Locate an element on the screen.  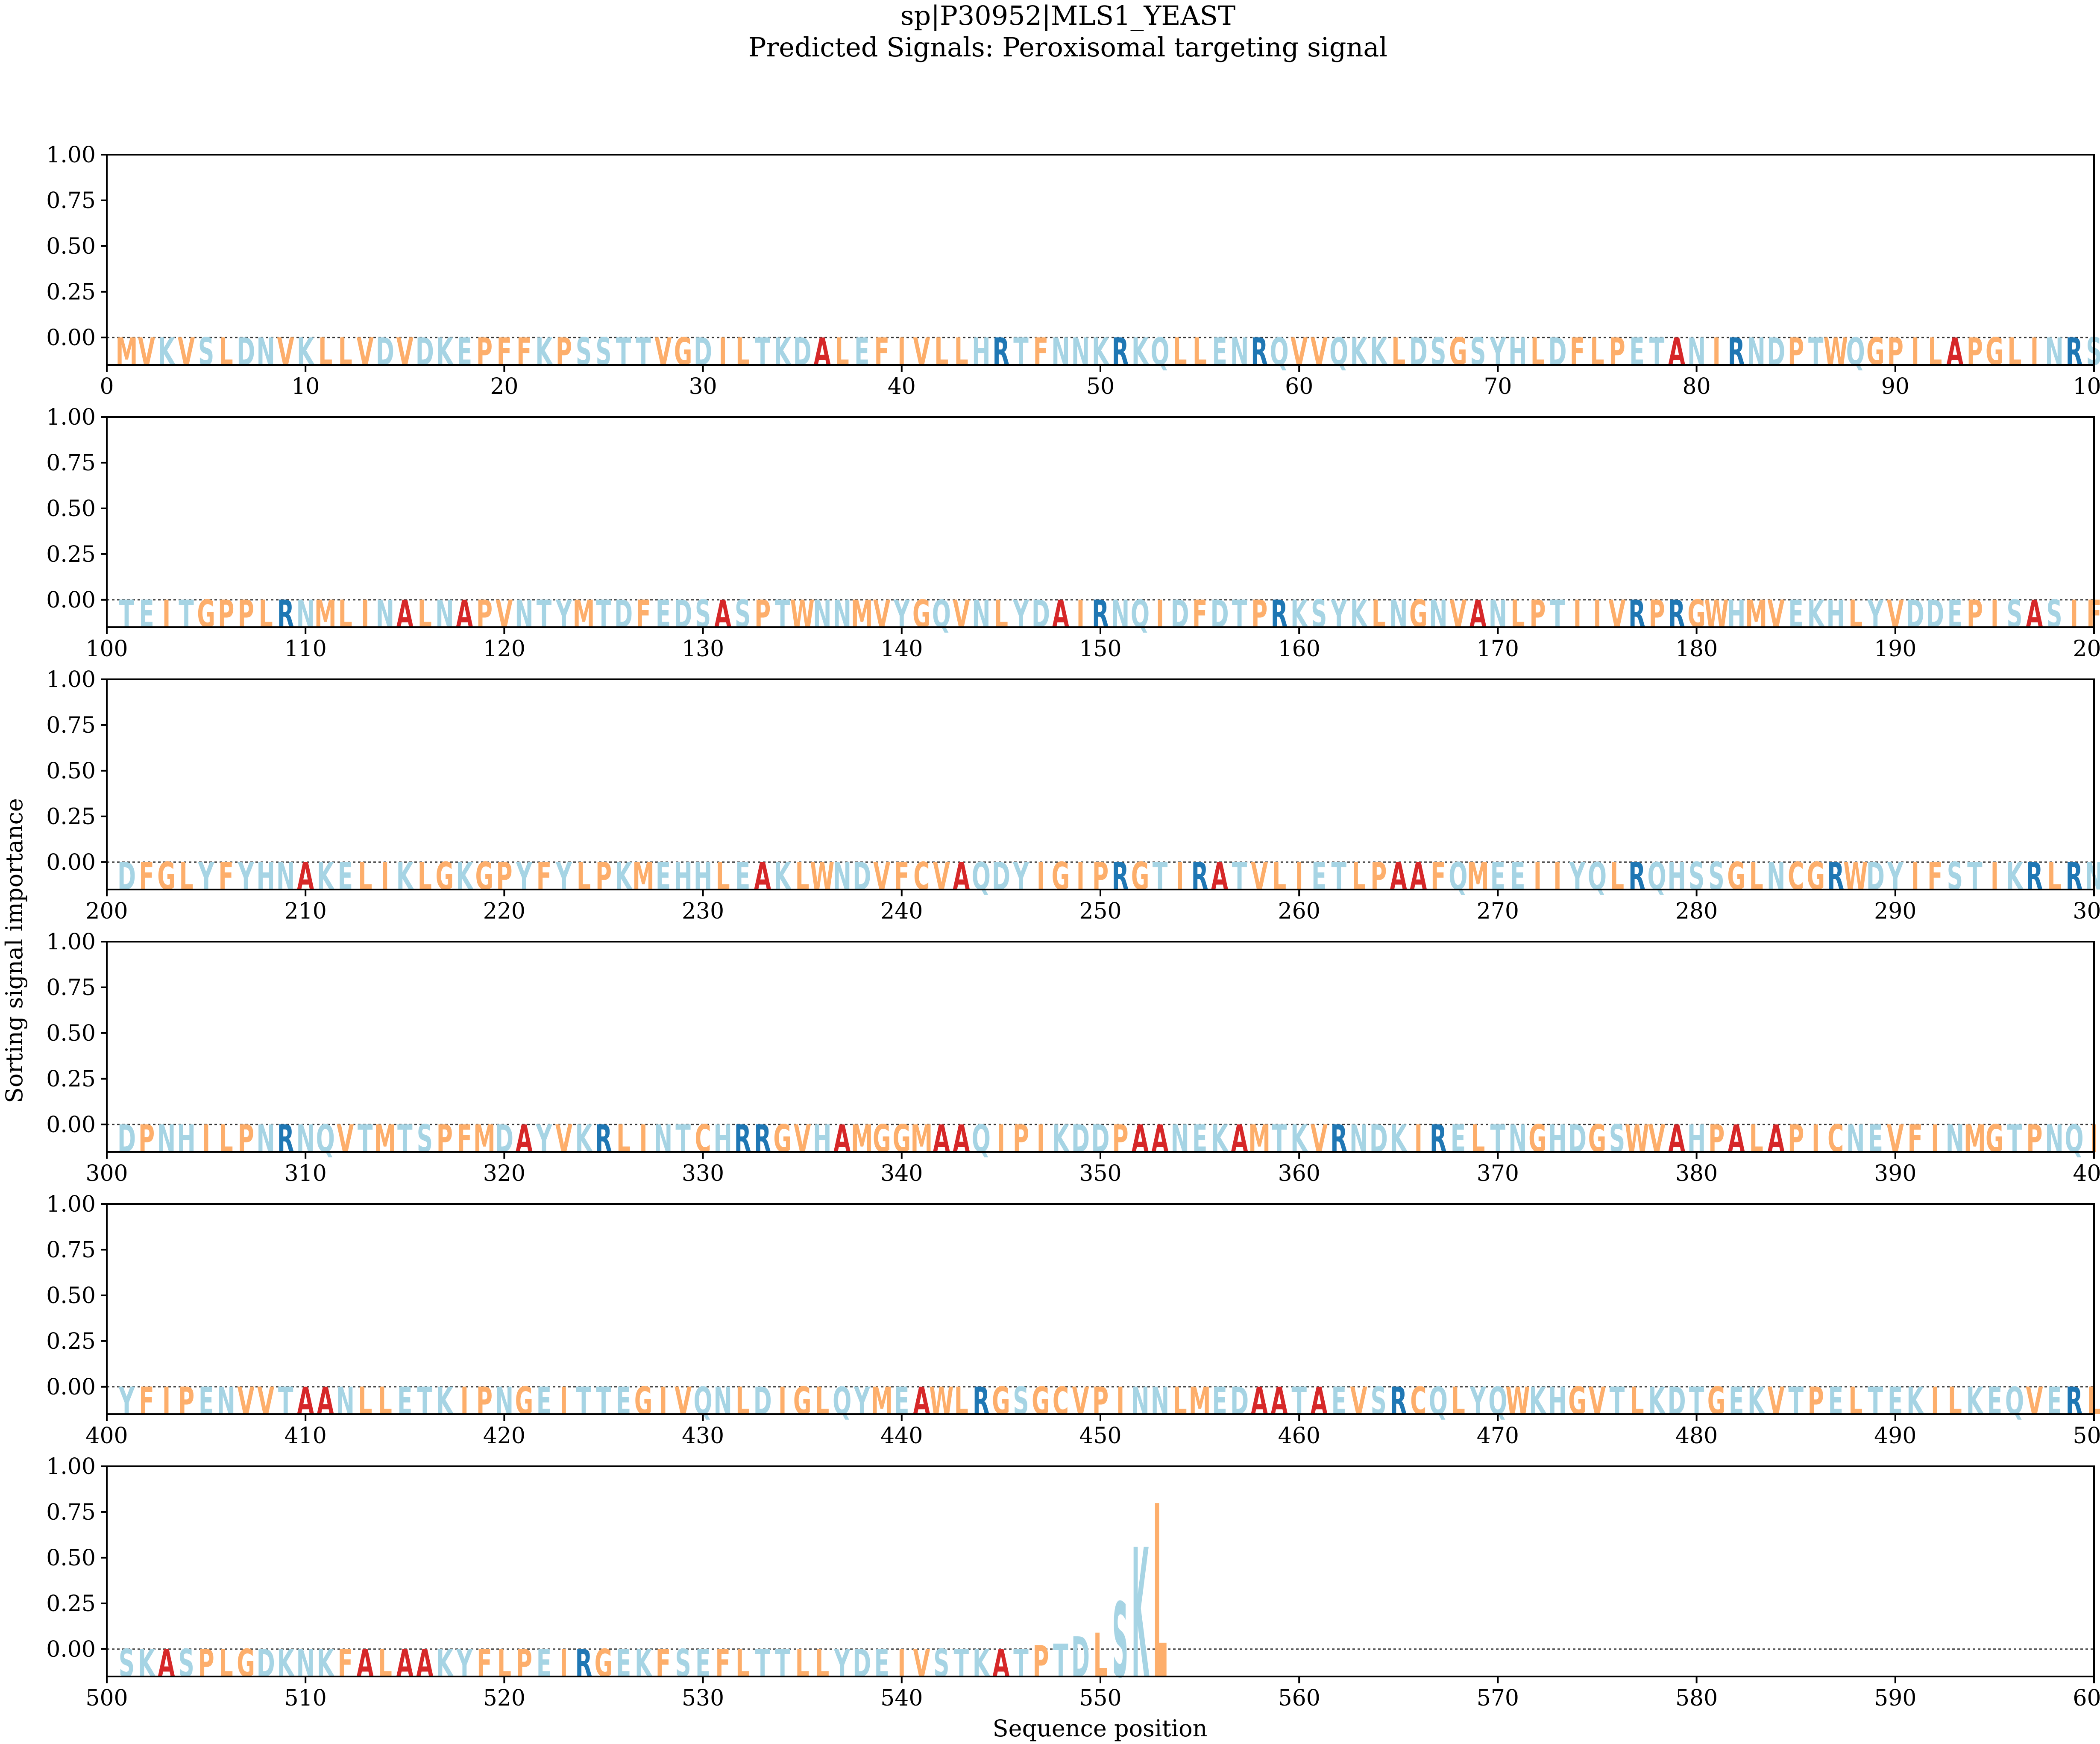
residue-331-H: H is located at coordinates (722, 1139).